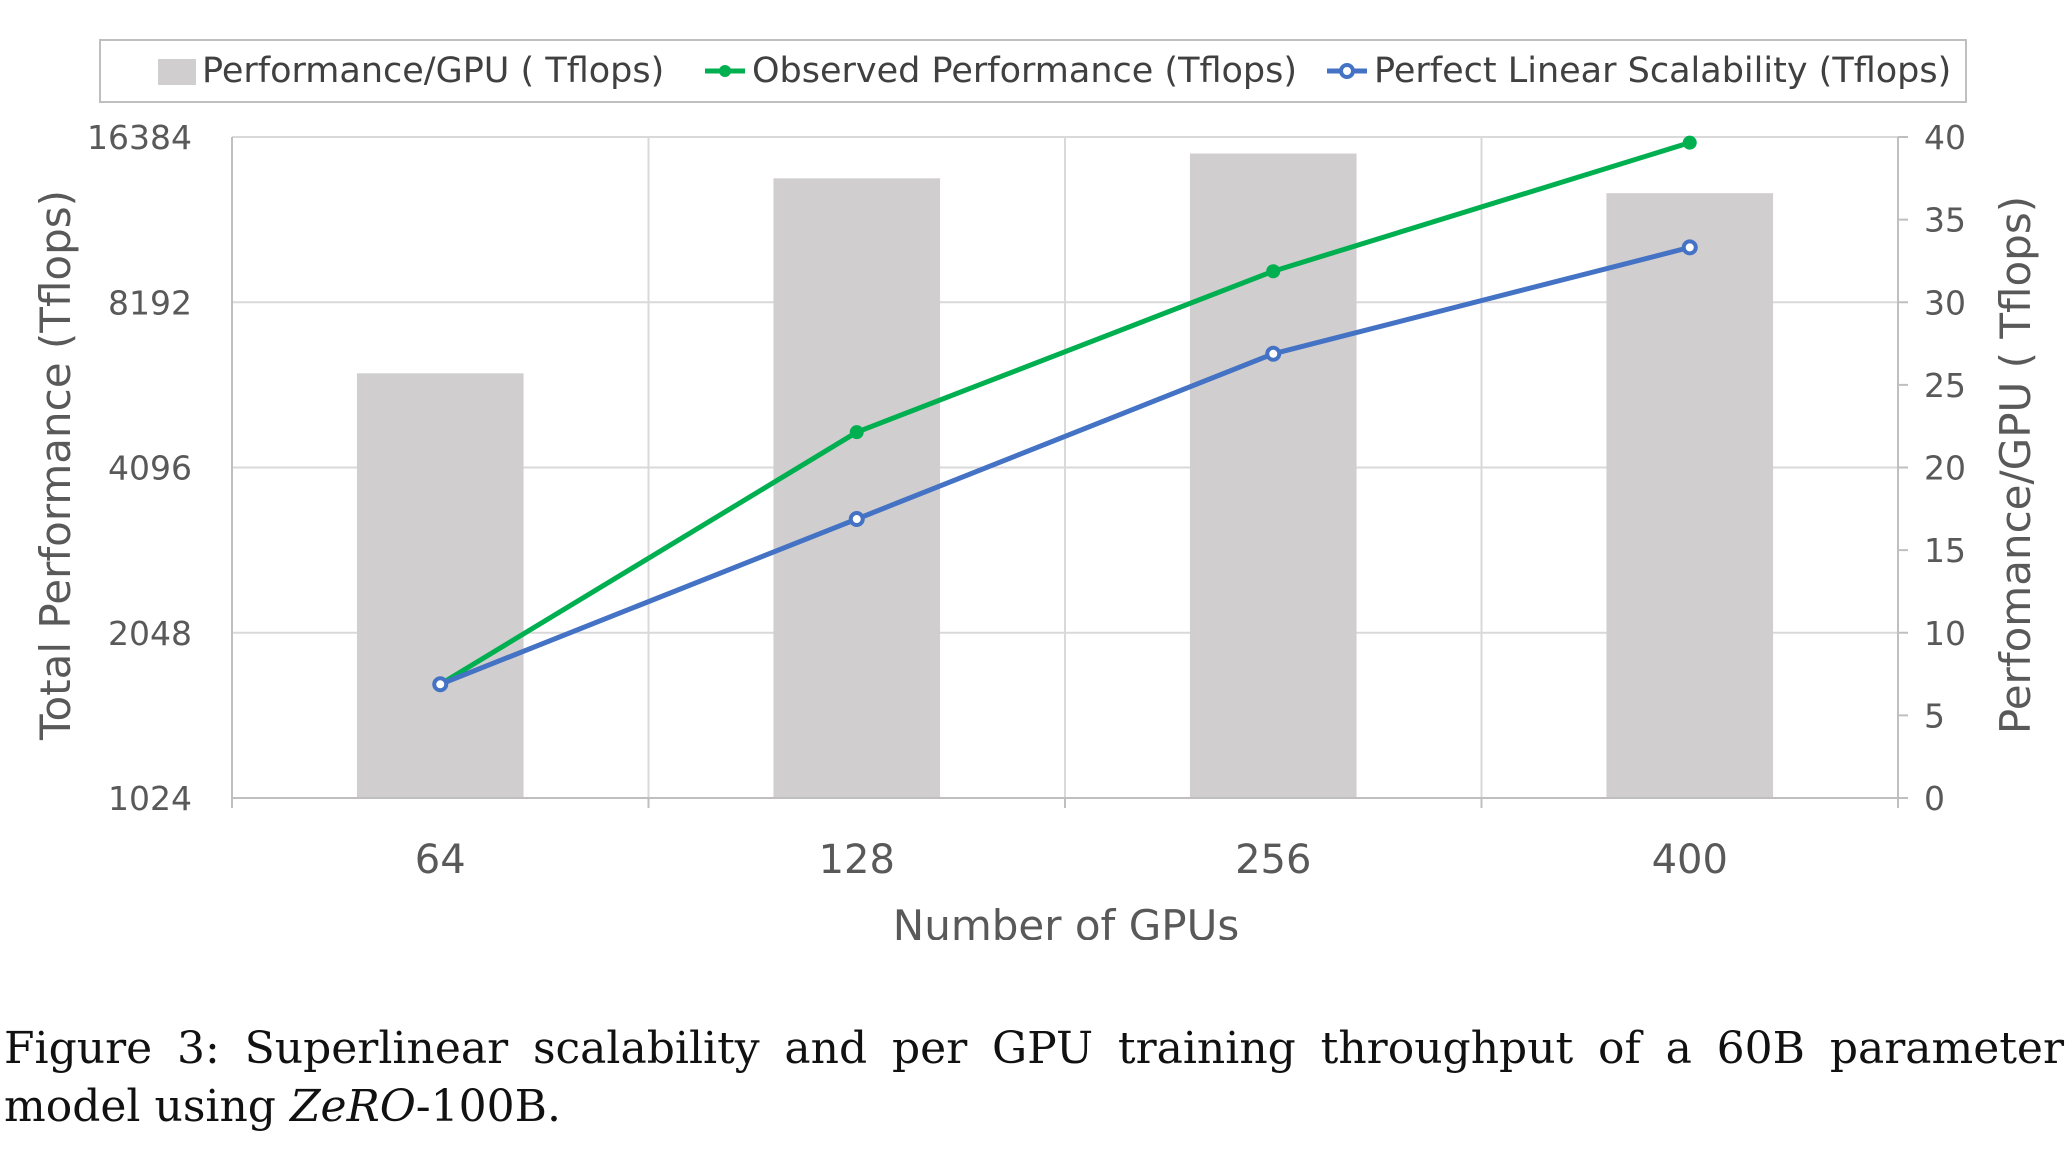 The width and height of the screenshot is (2068, 1152). I want to click on y-right-tick-label: 25, so click(1945, 385).